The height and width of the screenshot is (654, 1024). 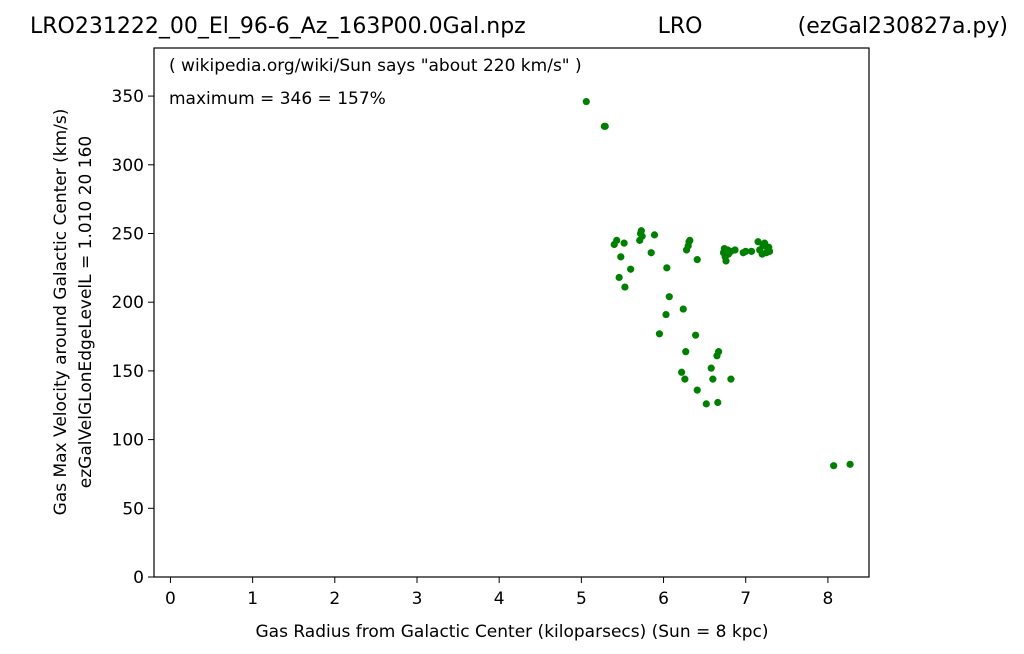 I want to click on x-tick-label: 8, so click(x=827, y=599).